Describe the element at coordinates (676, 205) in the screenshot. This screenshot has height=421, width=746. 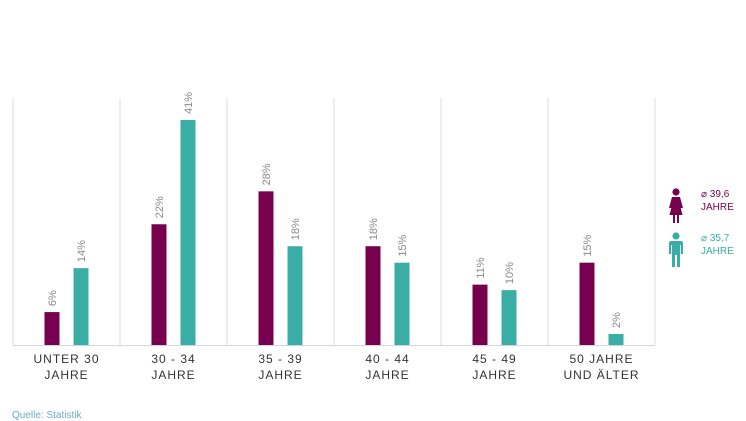
I see `female-icon` at that location.